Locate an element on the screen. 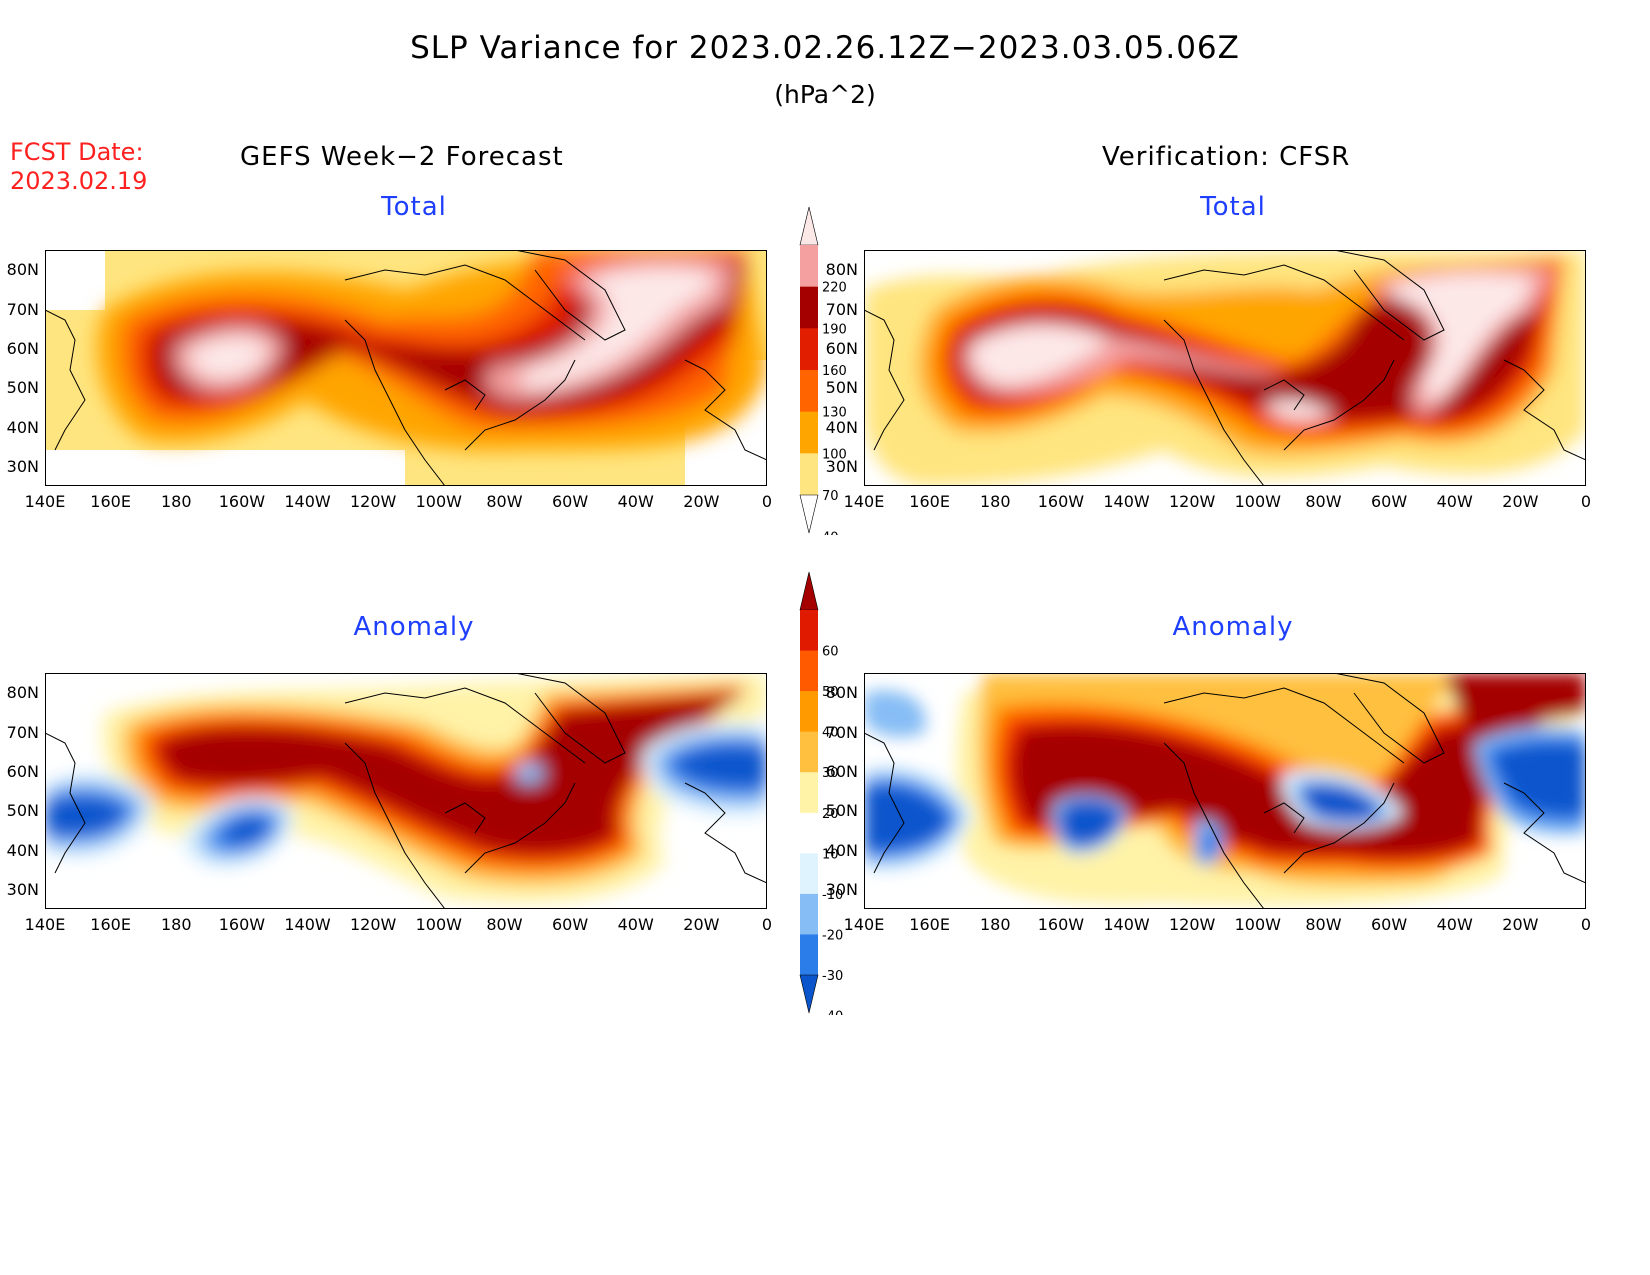 The image size is (1650, 1275). lon-label-forecast-total: 100W is located at coordinates (438, 501).